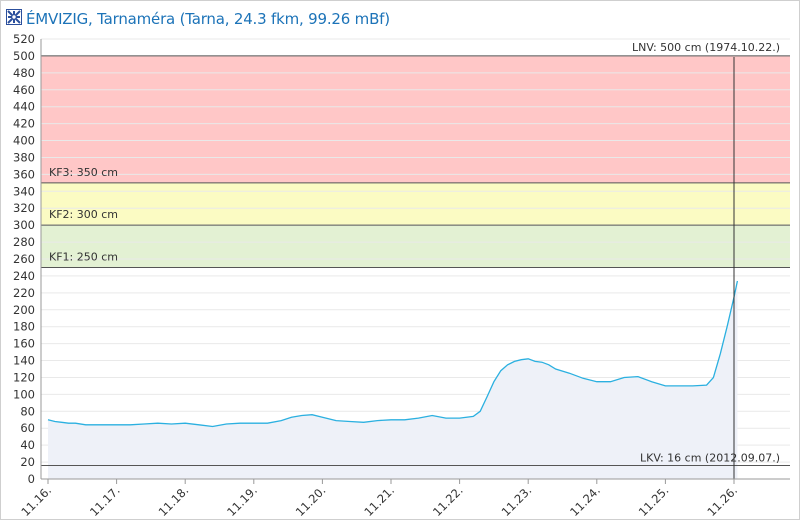  I want to click on y-tick-label: 120, so click(24, 377).